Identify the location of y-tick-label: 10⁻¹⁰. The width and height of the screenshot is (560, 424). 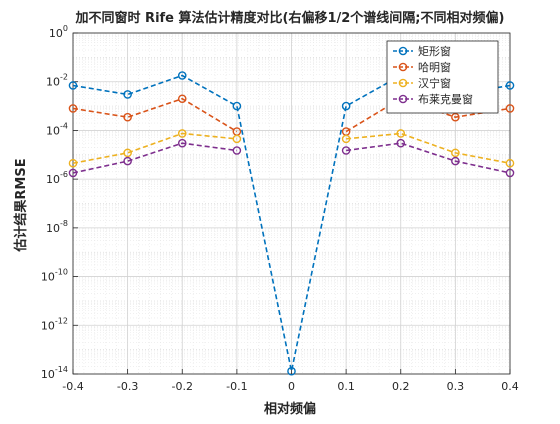
(54, 276).